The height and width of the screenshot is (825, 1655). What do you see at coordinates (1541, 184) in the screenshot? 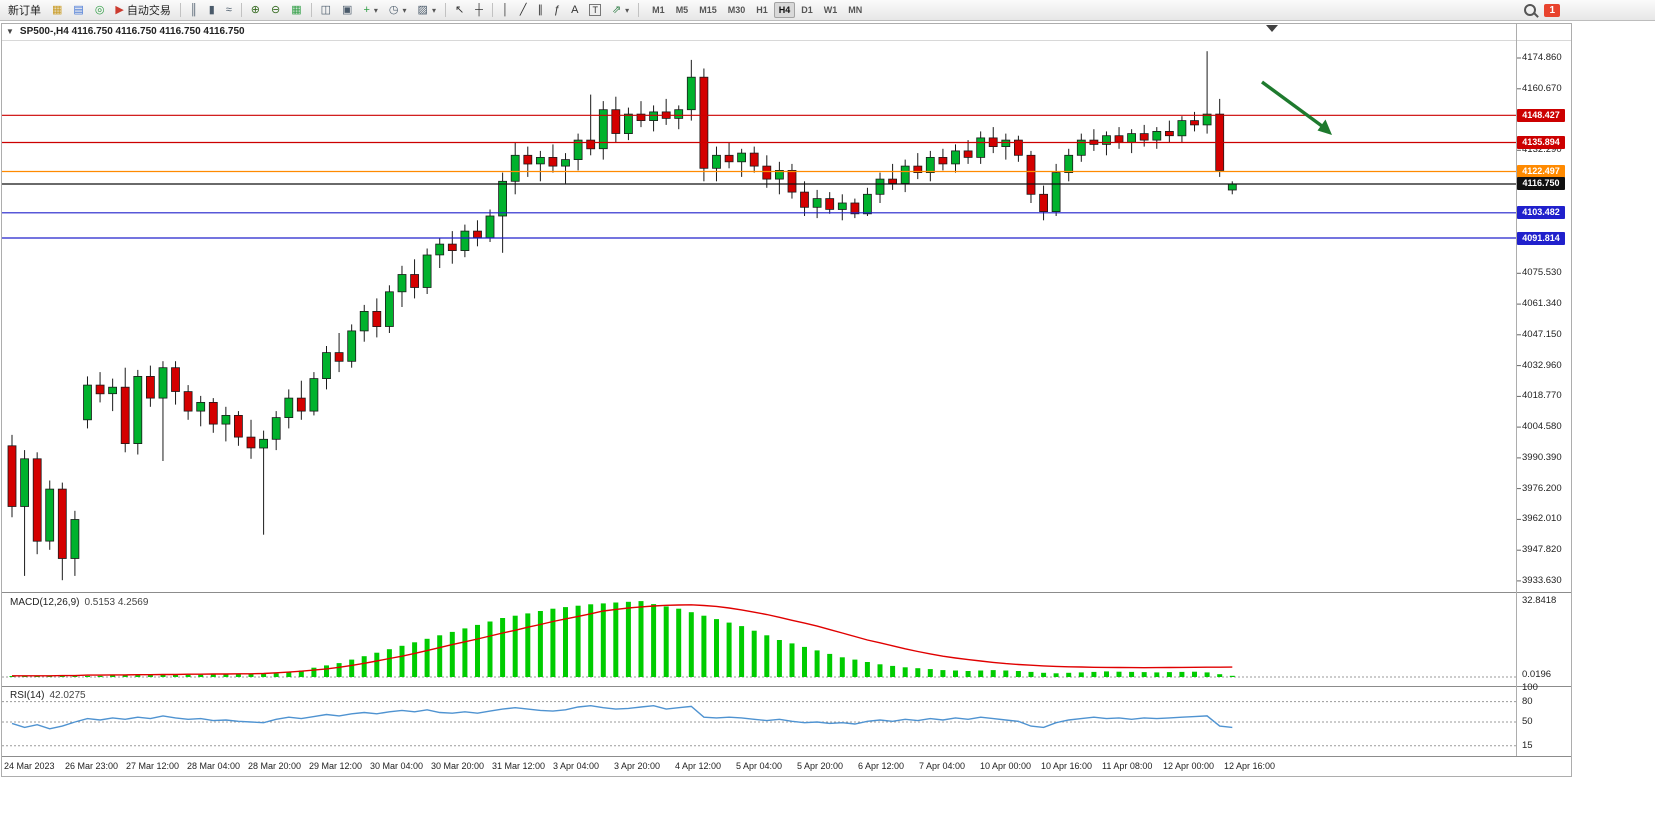
I see `current-price-badge: 4116.750` at bounding box center [1541, 184].